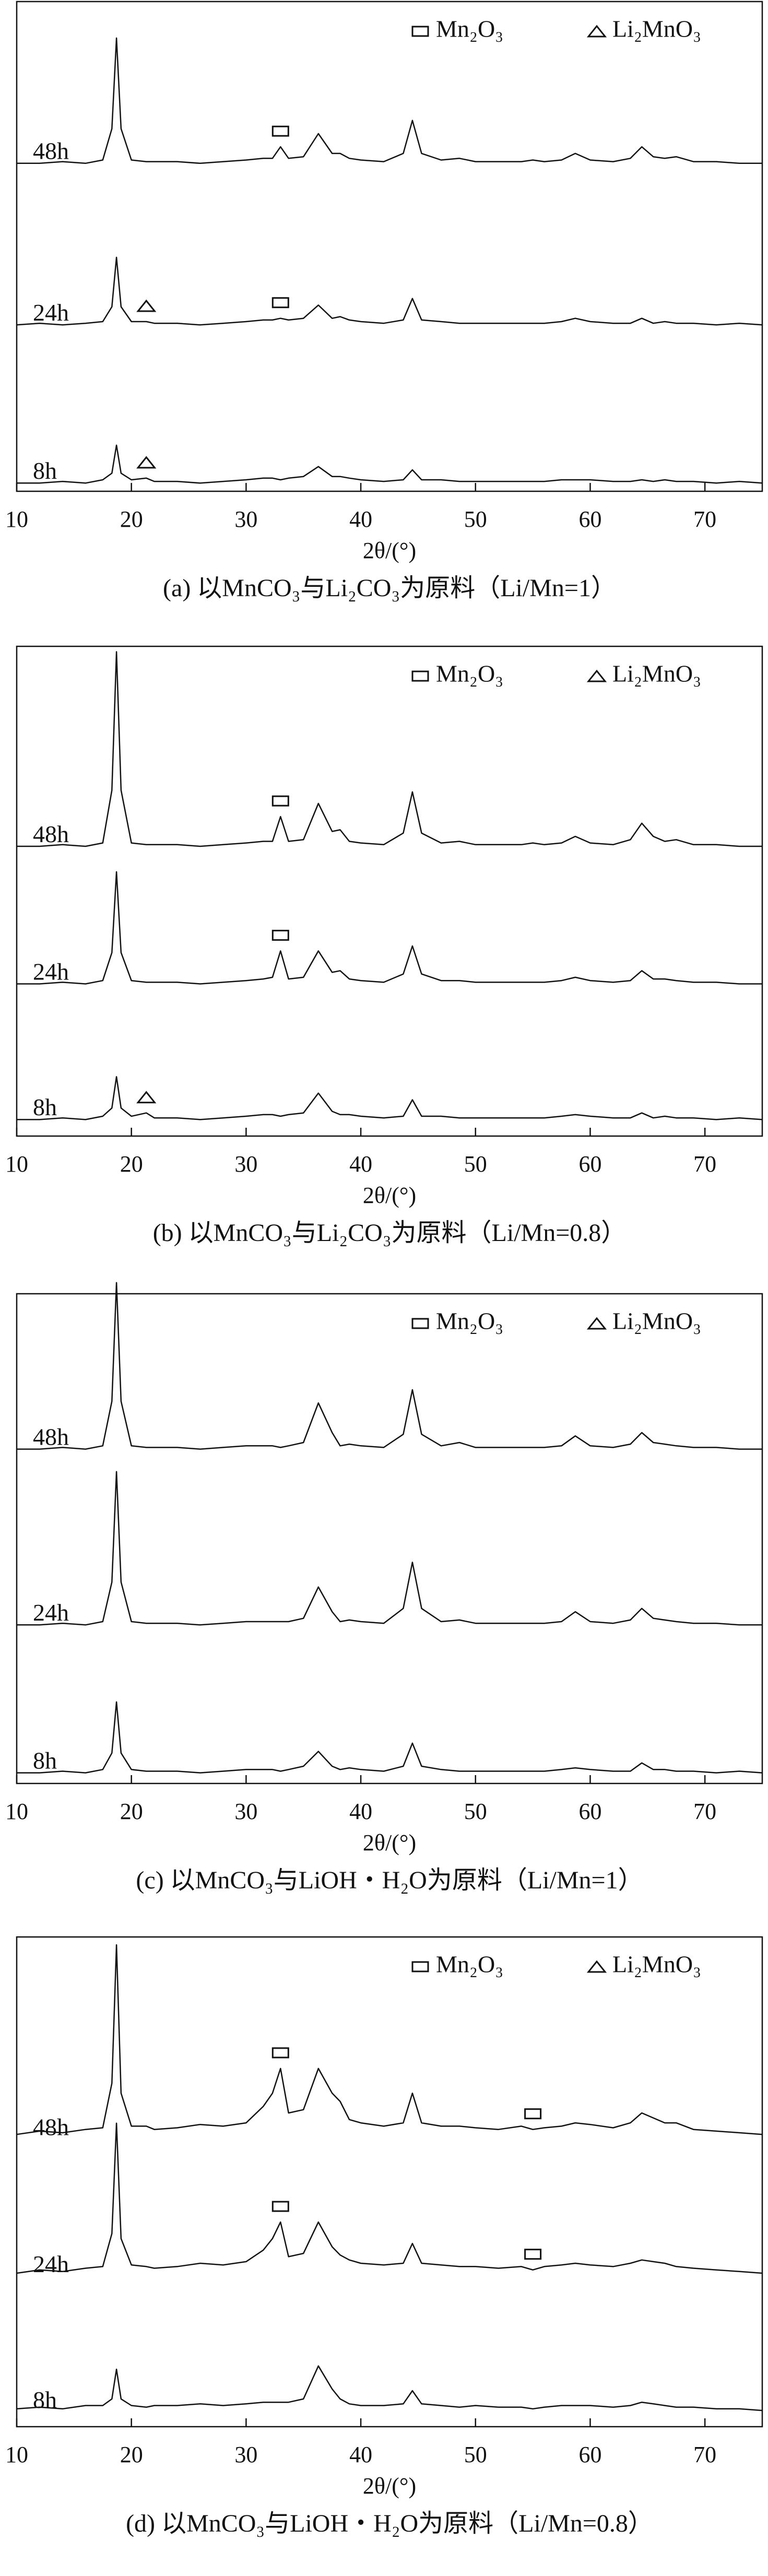  Describe the element at coordinates (389, 2523) in the screenshot. I see `caption: (d) 以MnCO₃与LiOH・H₂O为原料（Li/Mn=0.8）` at that location.